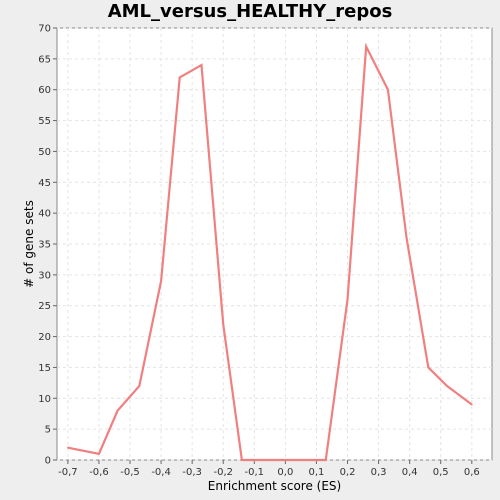  What do you see at coordinates (472, 472) in the screenshot?
I see `x-tick-label: 0,6` at bounding box center [472, 472].